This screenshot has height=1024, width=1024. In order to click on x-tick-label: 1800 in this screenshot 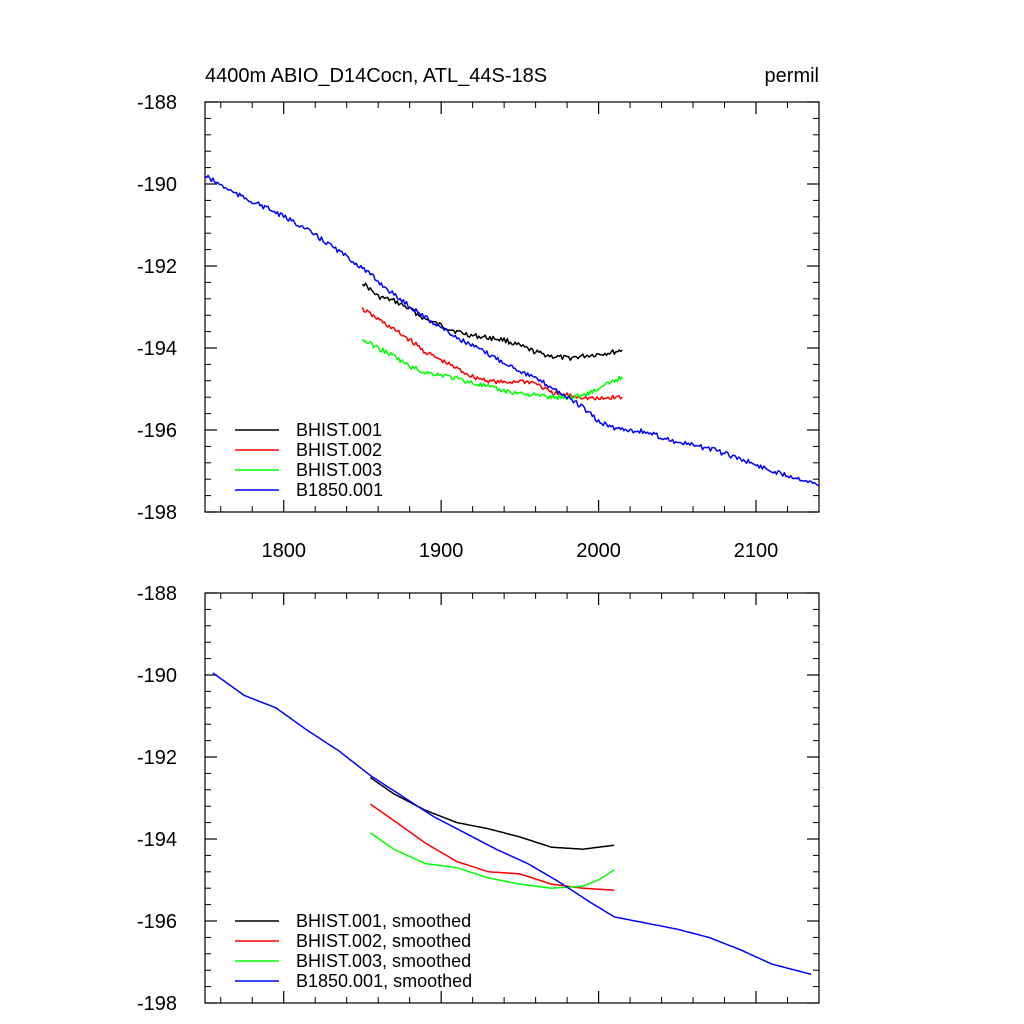, I will do `click(283, 551)`.